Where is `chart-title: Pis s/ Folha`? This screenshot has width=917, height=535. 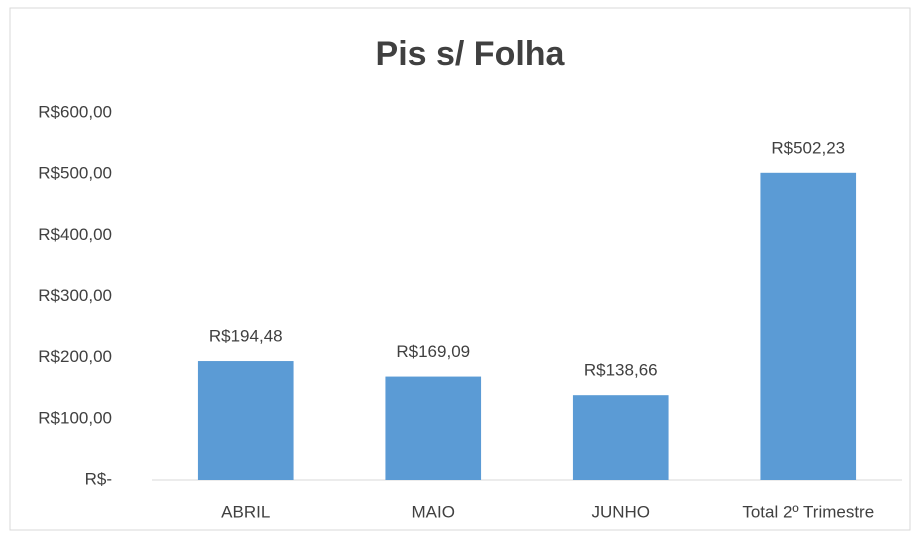
chart-title: Pis s/ Folha is located at coordinates (471, 54).